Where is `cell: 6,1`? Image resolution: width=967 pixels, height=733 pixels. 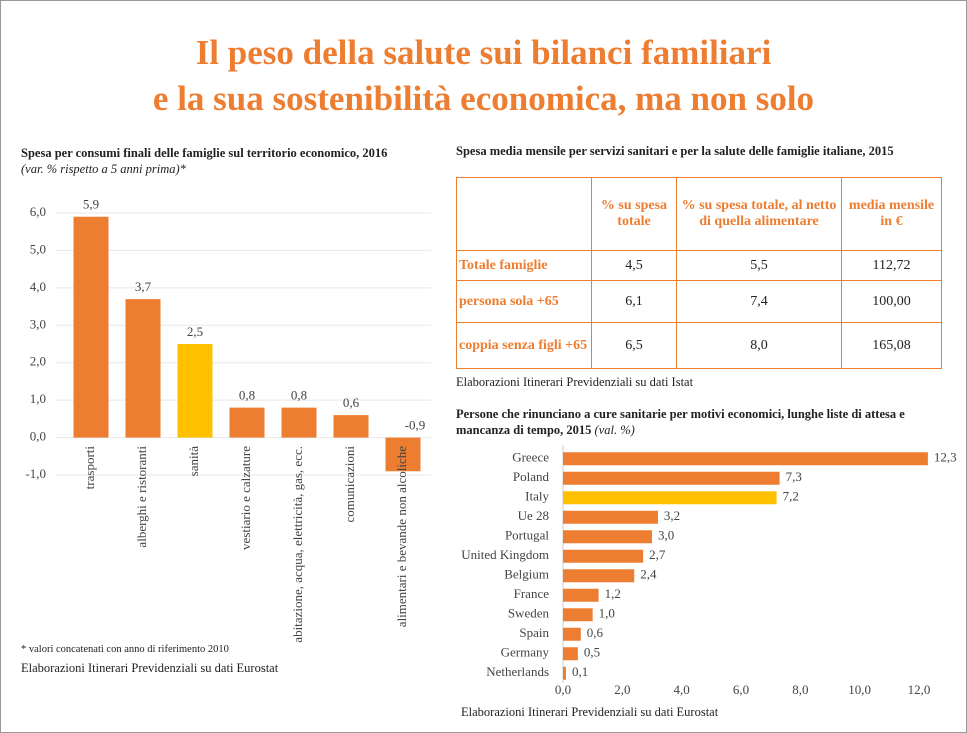 cell: 6,1 is located at coordinates (634, 301).